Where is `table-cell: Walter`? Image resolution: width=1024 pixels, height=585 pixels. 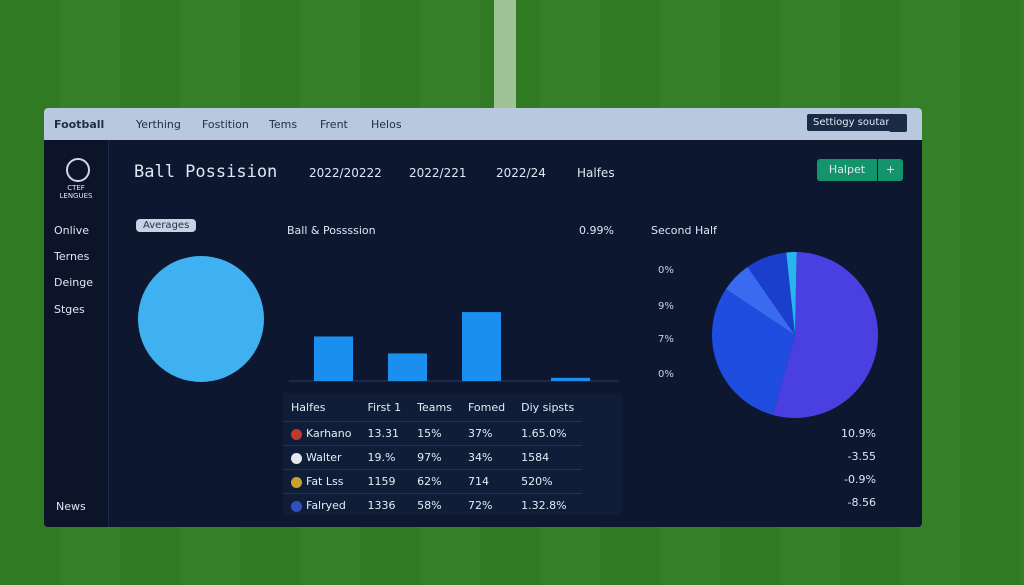 table-cell: Walter is located at coordinates (321, 457).